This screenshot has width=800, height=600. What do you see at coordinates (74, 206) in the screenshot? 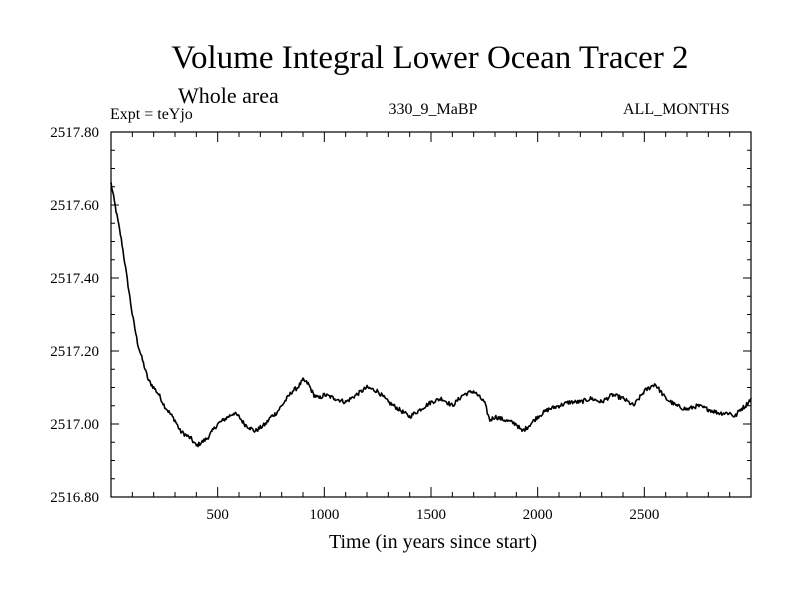
I see `y-tick-label: 2517.60` at bounding box center [74, 206].